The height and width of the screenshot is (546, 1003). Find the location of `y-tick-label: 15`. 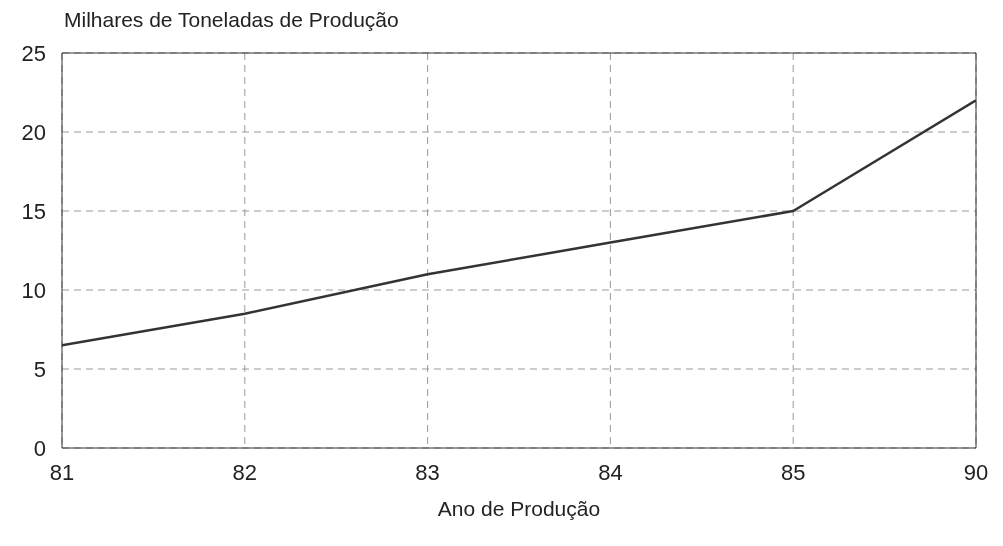

y-tick-label: 15 is located at coordinates (33, 211).